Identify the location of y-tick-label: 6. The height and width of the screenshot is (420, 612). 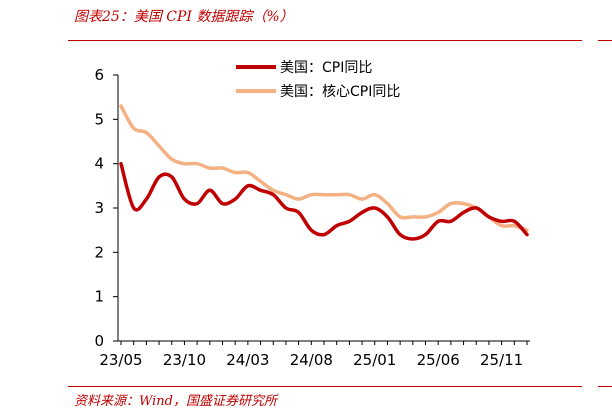
(99, 75).